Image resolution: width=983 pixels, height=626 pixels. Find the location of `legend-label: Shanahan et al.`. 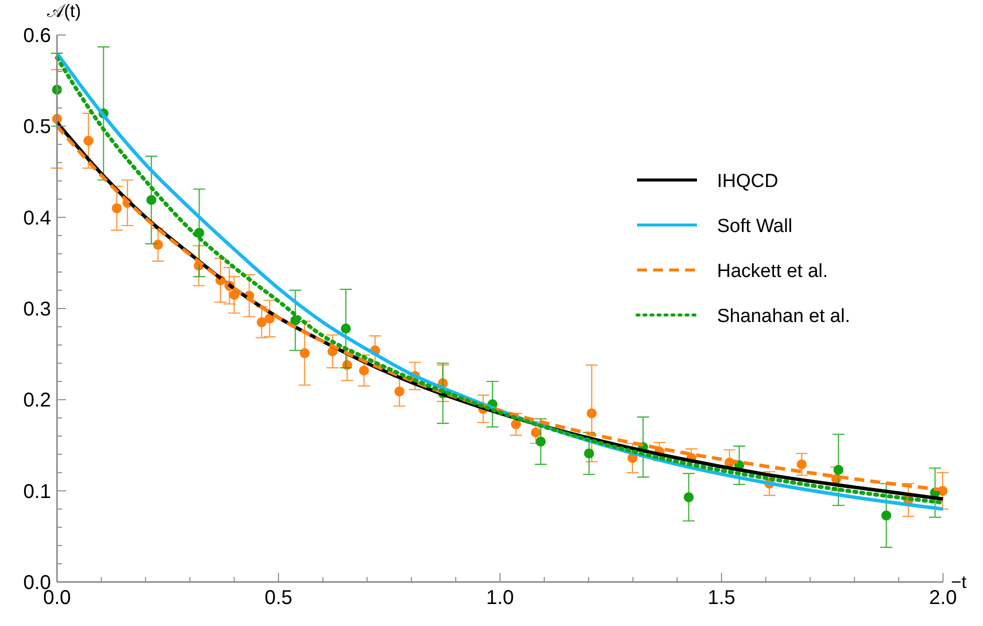

legend-label: Shanahan et al. is located at coordinates (783, 316).